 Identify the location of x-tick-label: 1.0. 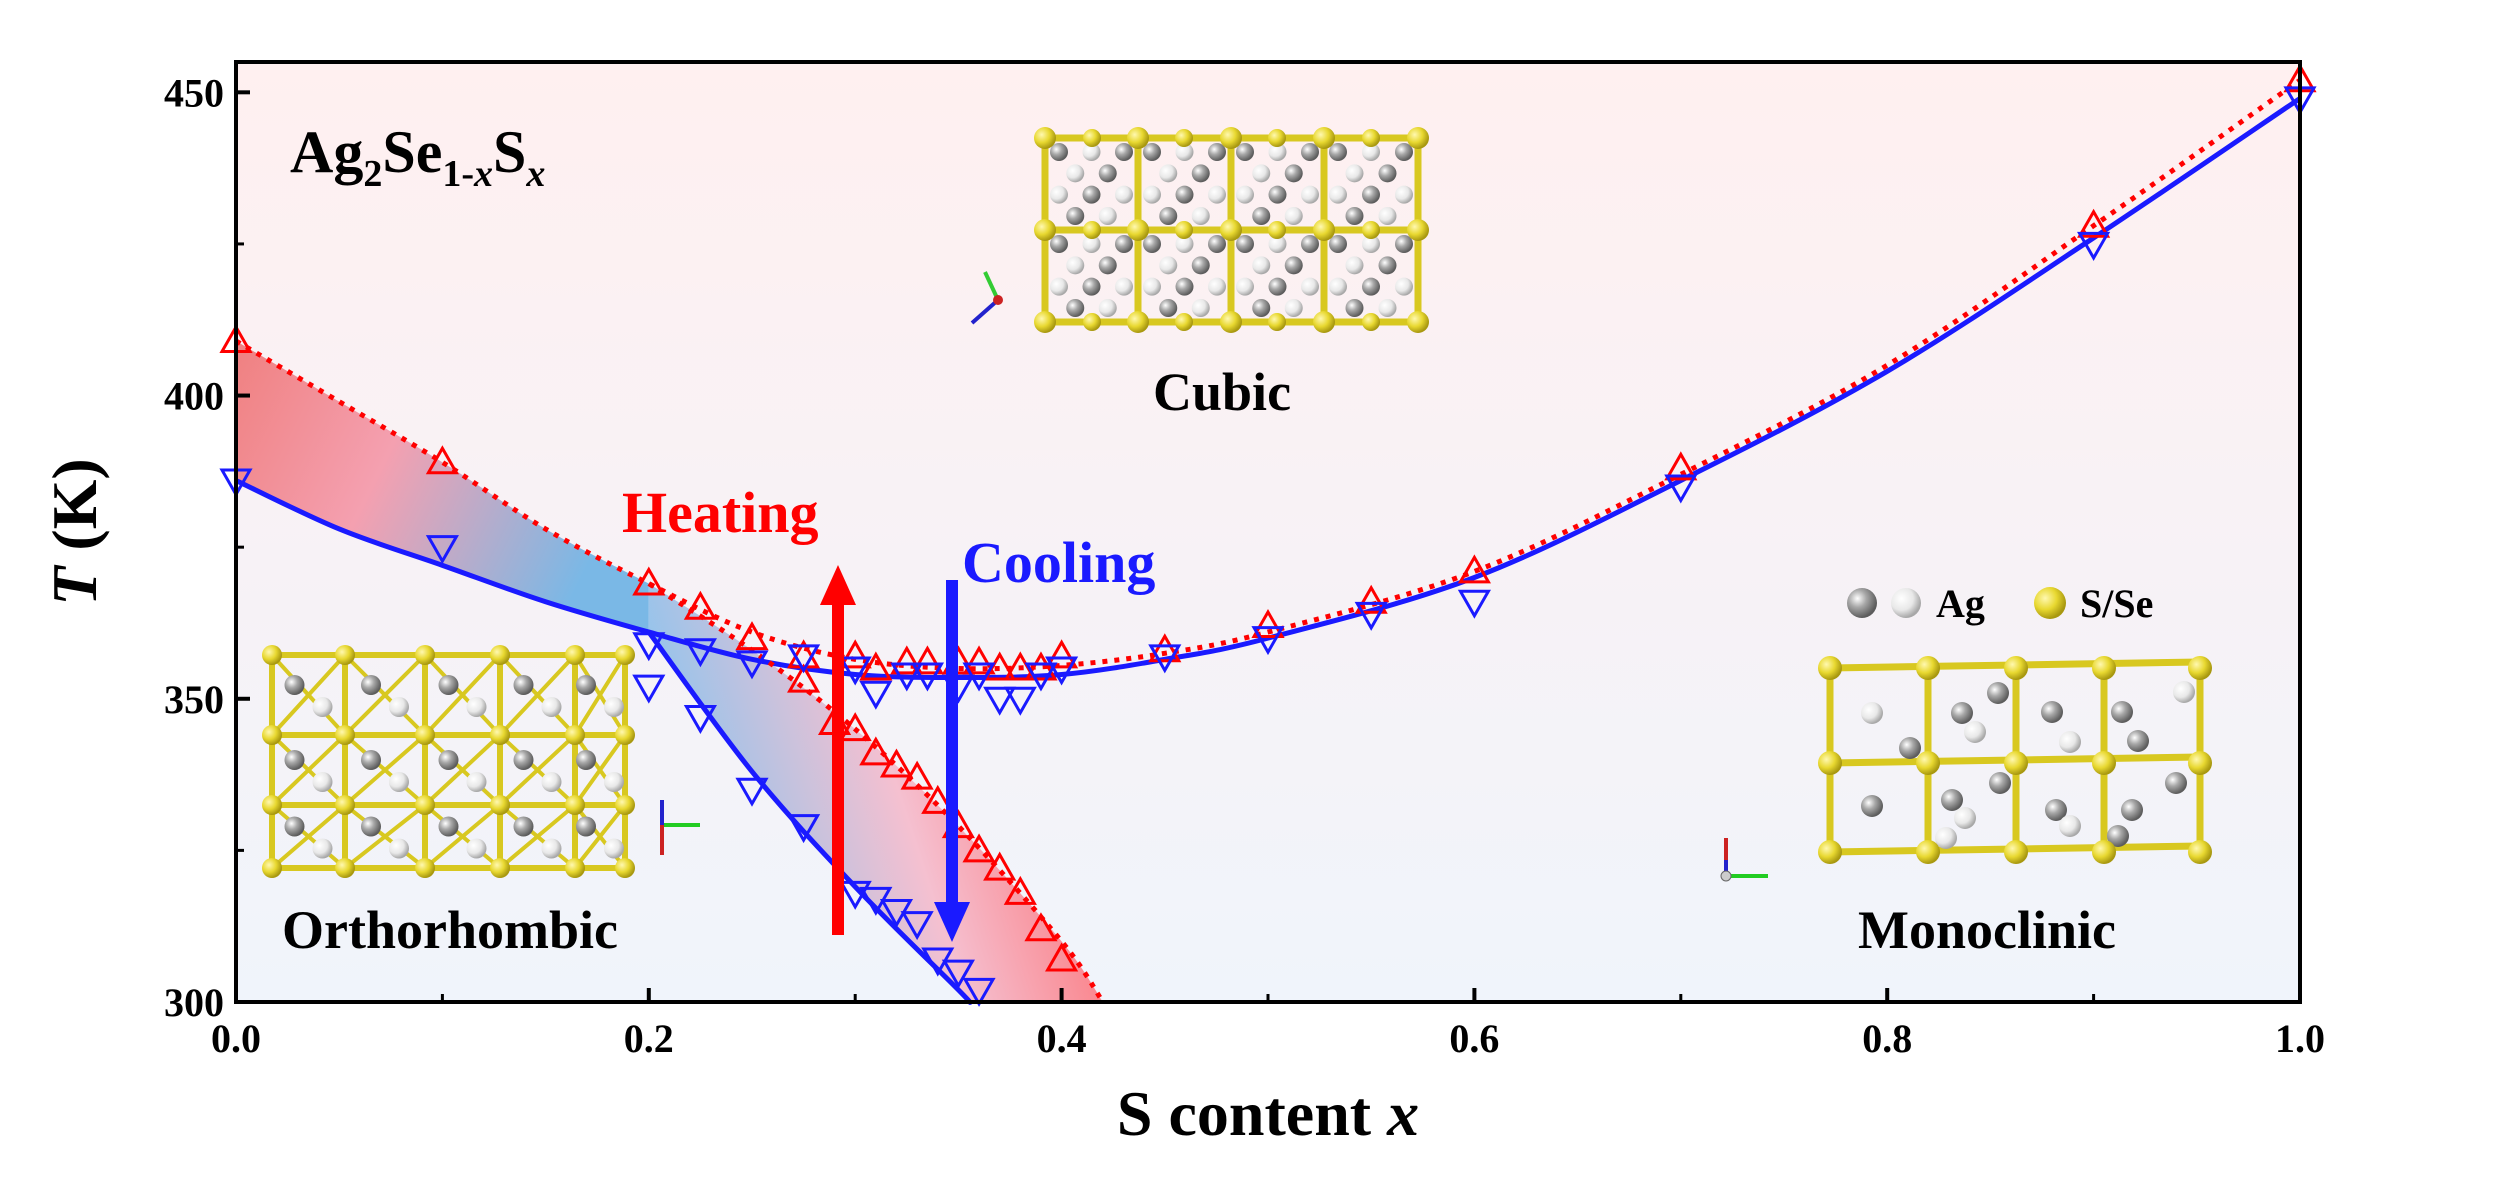
(2300, 1038).